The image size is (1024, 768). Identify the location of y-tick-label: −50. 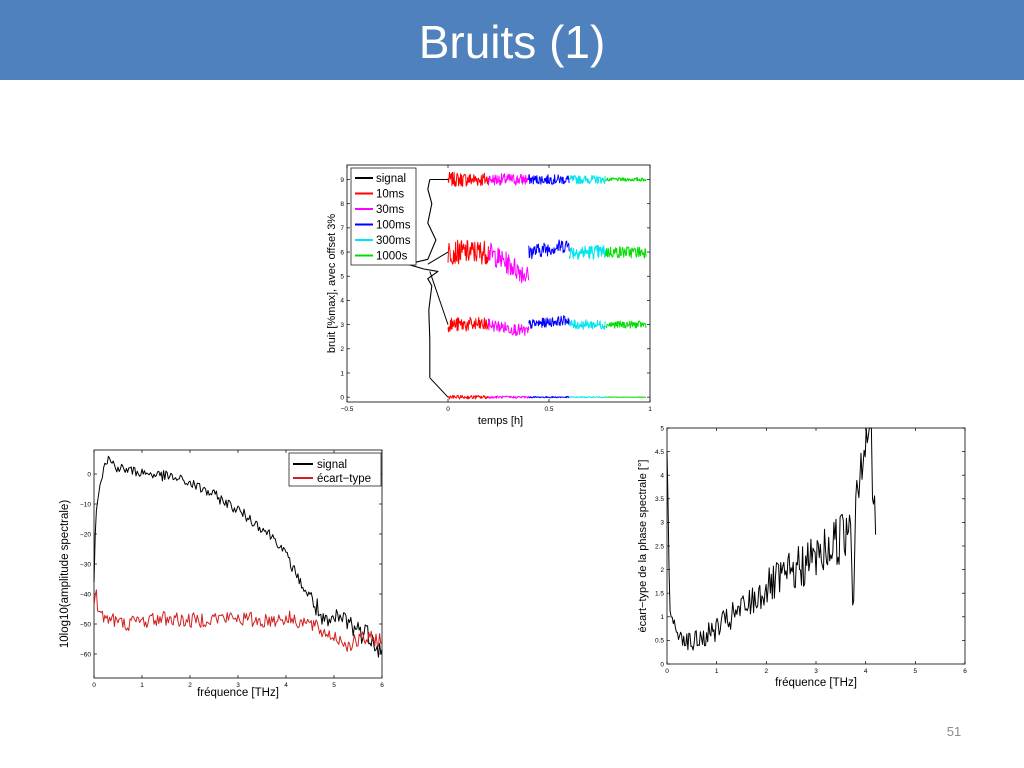
(85, 624).